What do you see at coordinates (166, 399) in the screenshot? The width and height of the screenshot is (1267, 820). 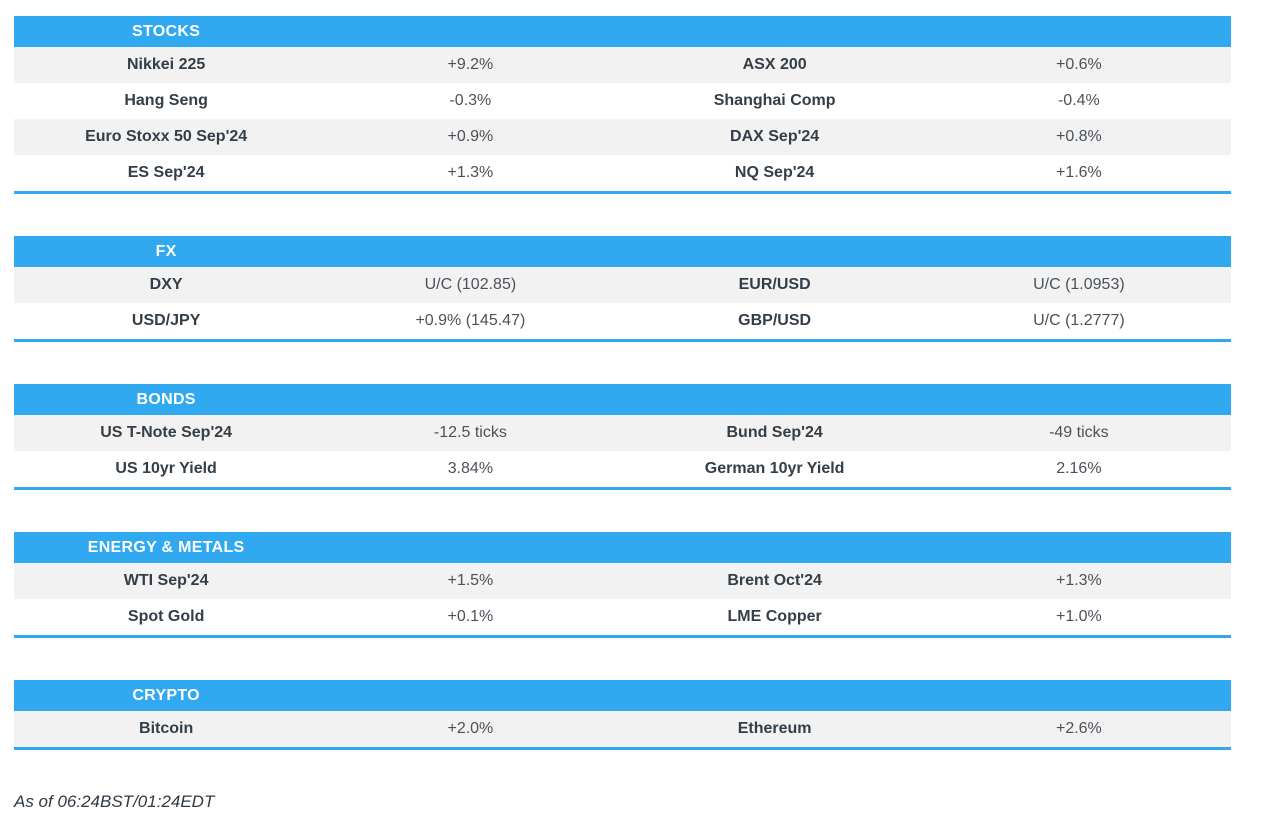 I see `section-title: BONDS` at bounding box center [166, 399].